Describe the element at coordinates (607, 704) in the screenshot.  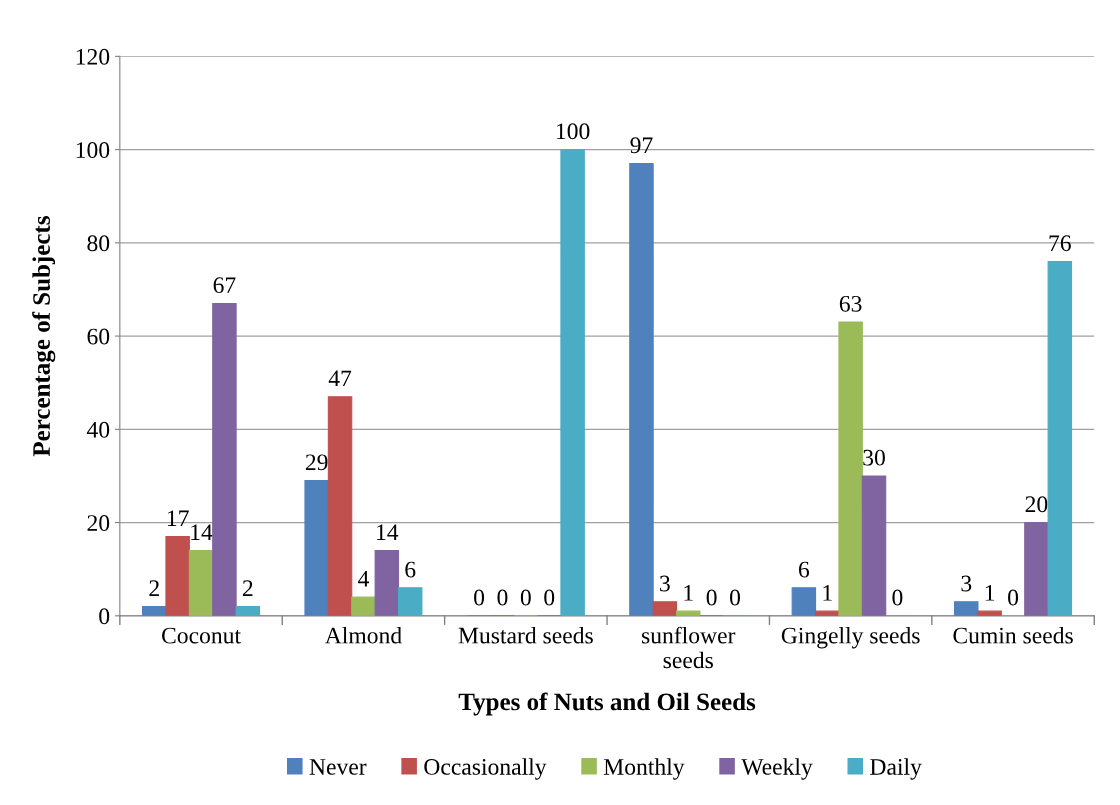
I see `x-axis-title: Types of Nuts and Oil Seeds` at that location.